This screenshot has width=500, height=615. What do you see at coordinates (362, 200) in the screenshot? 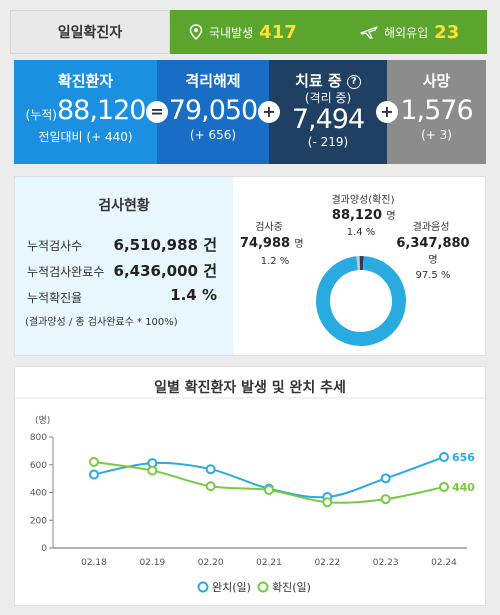
I see `positive-label: 결과양성(확진)` at bounding box center [362, 200].